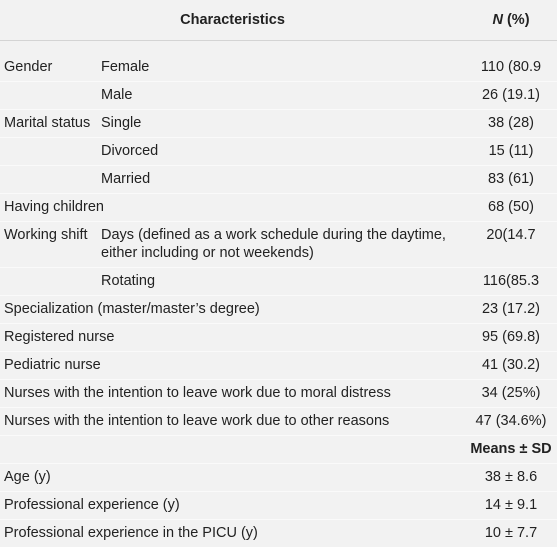  I want to click on row-value: 10 ± 7.7, so click(511, 533).